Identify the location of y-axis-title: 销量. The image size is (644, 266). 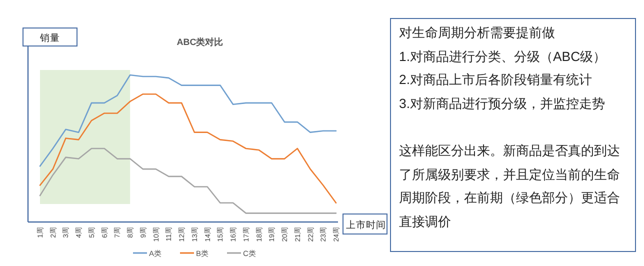
(49, 38).